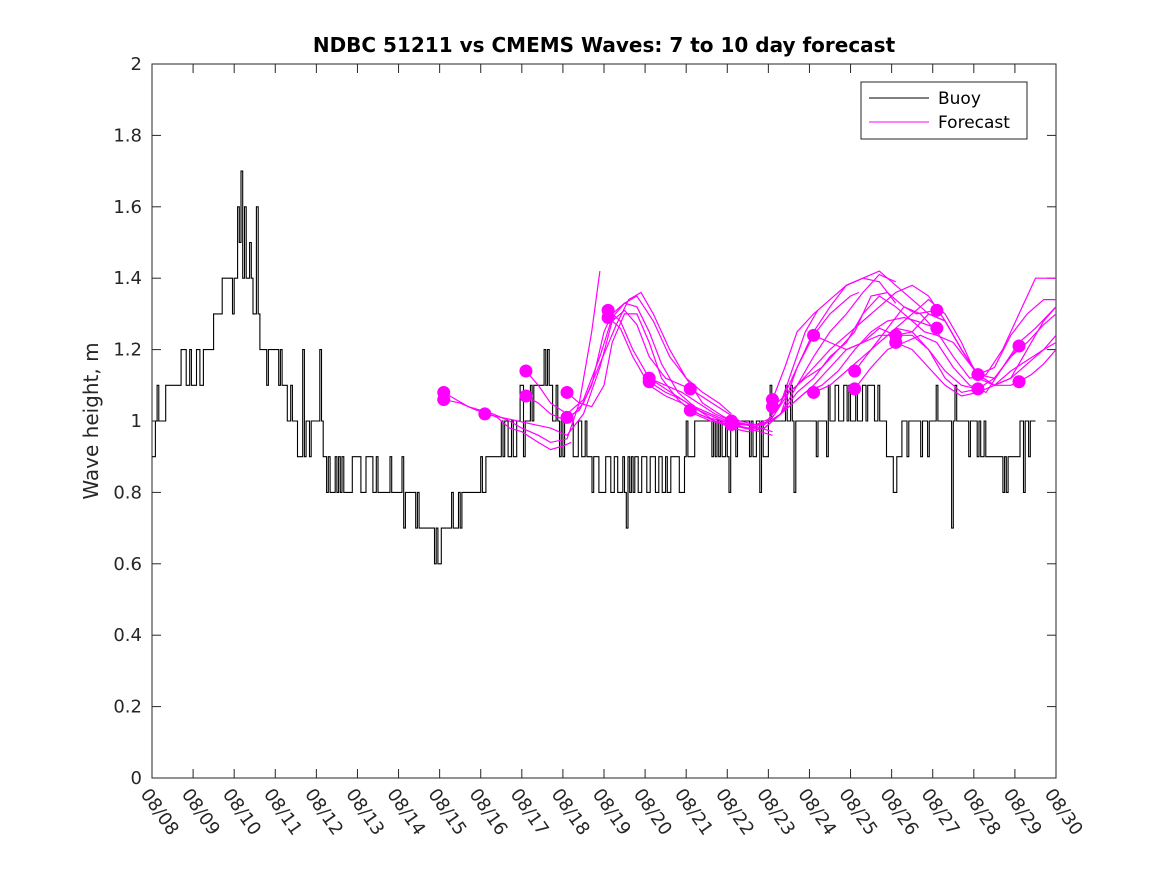  I want to click on y-tick-labels: 0 0.2 0.4 0.6 0.8 1 1.2 1.4 1.6 1.8 2, so click(127, 421).